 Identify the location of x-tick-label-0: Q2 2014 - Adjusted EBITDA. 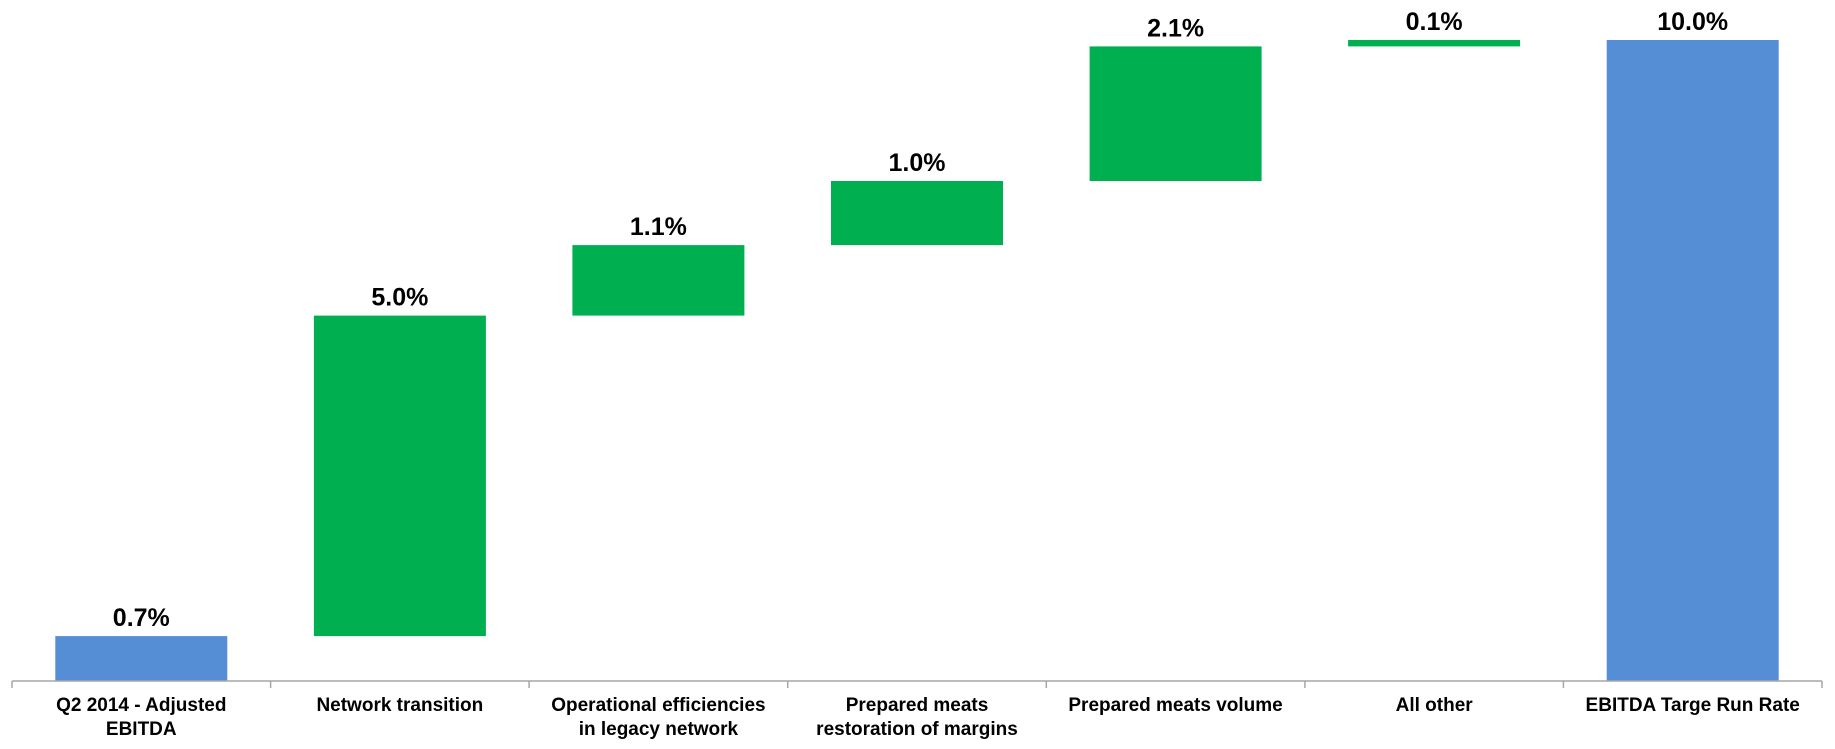
(141, 718).